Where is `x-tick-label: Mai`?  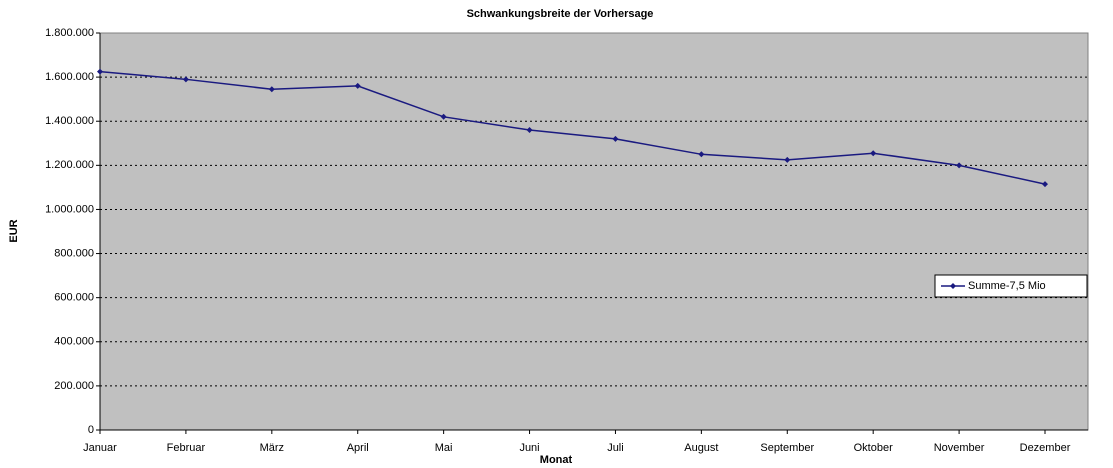 x-tick-label: Mai is located at coordinates (444, 448).